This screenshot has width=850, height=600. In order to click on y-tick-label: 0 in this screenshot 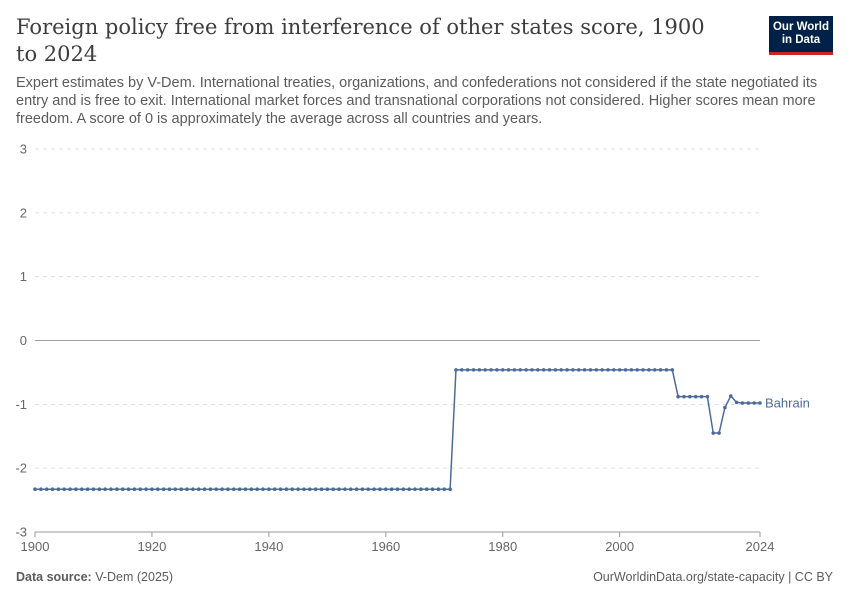, I will do `click(23, 340)`.